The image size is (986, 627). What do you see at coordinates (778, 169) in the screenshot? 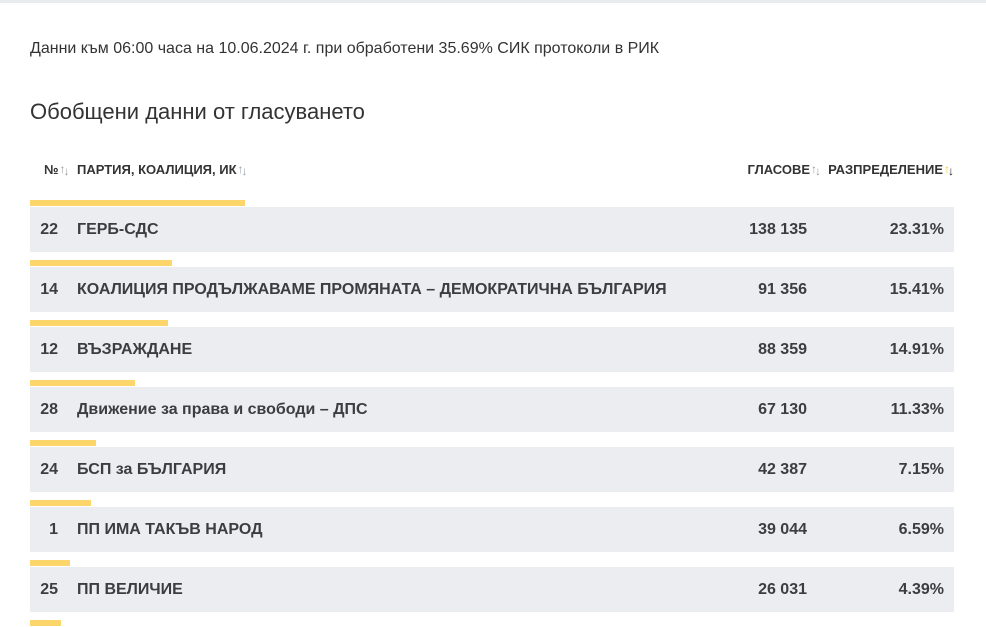
I see `column-header-votes-label: ГЛАСОВЕ` at bounding box center [778, 169].